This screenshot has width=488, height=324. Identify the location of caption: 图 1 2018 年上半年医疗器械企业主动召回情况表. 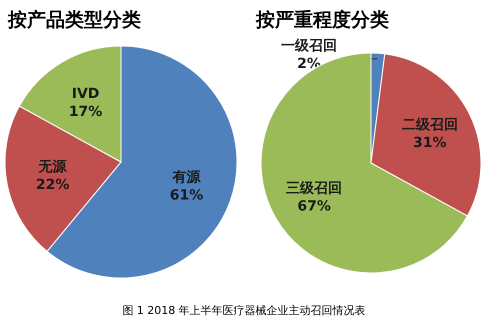
(244, 310).